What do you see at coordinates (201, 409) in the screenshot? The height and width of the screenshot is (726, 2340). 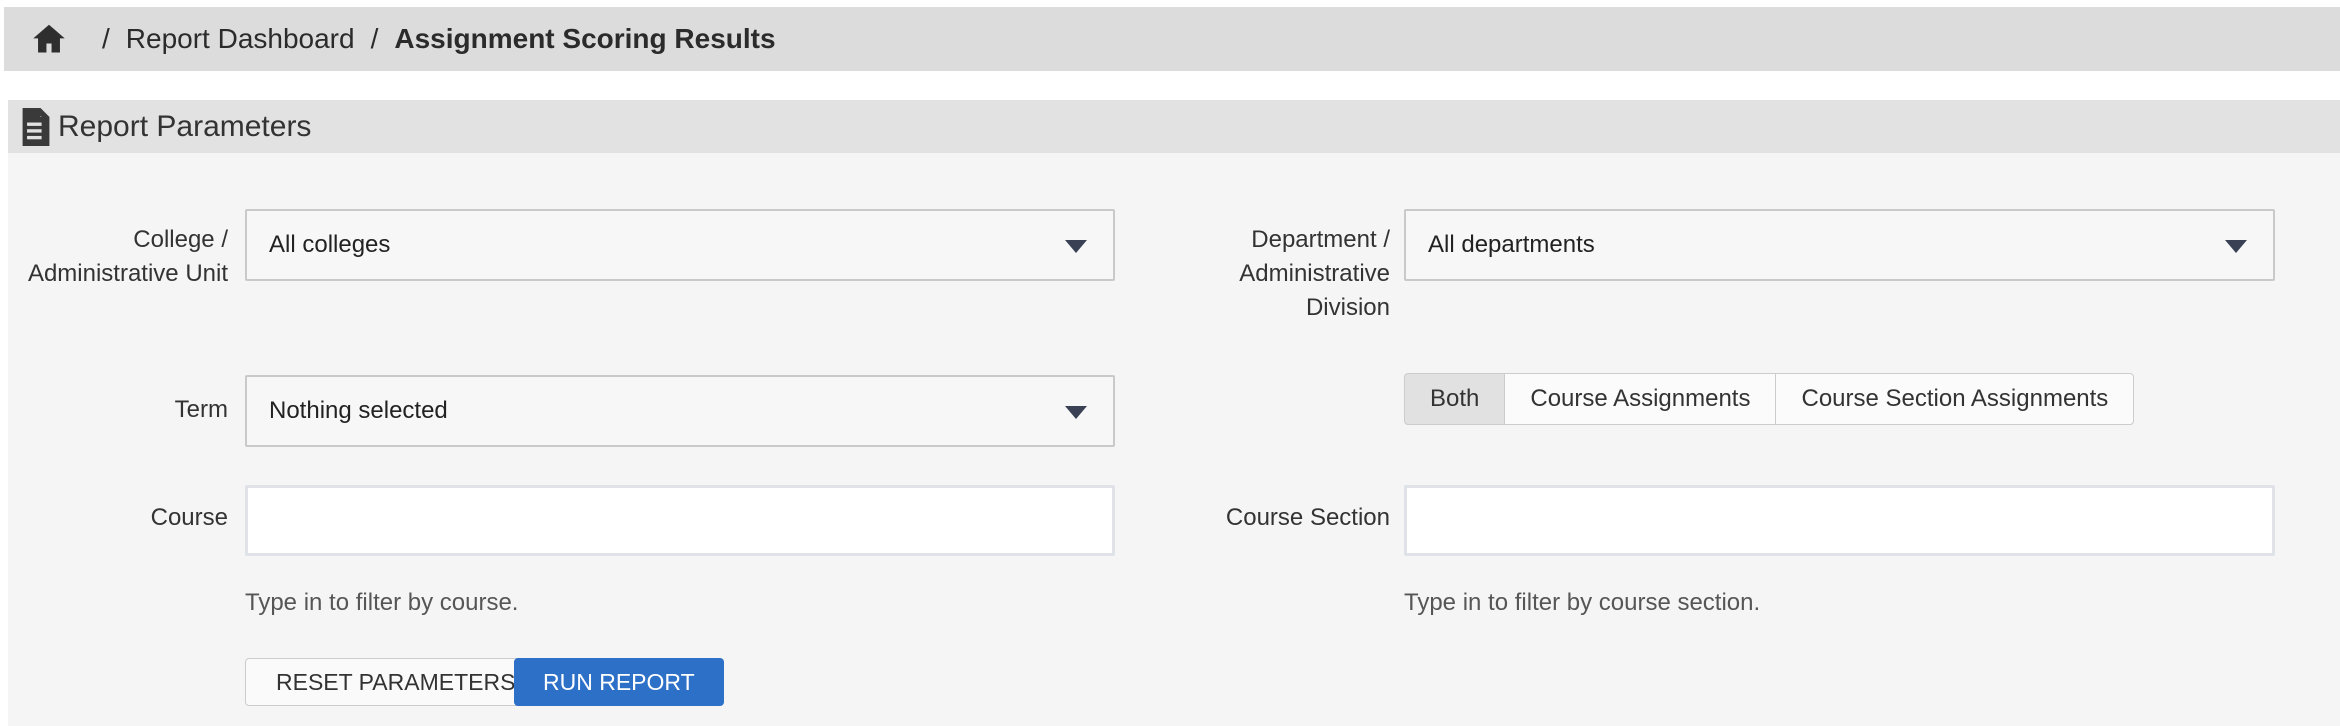 I see `term-label: Term` at bounding box center [201, 409].